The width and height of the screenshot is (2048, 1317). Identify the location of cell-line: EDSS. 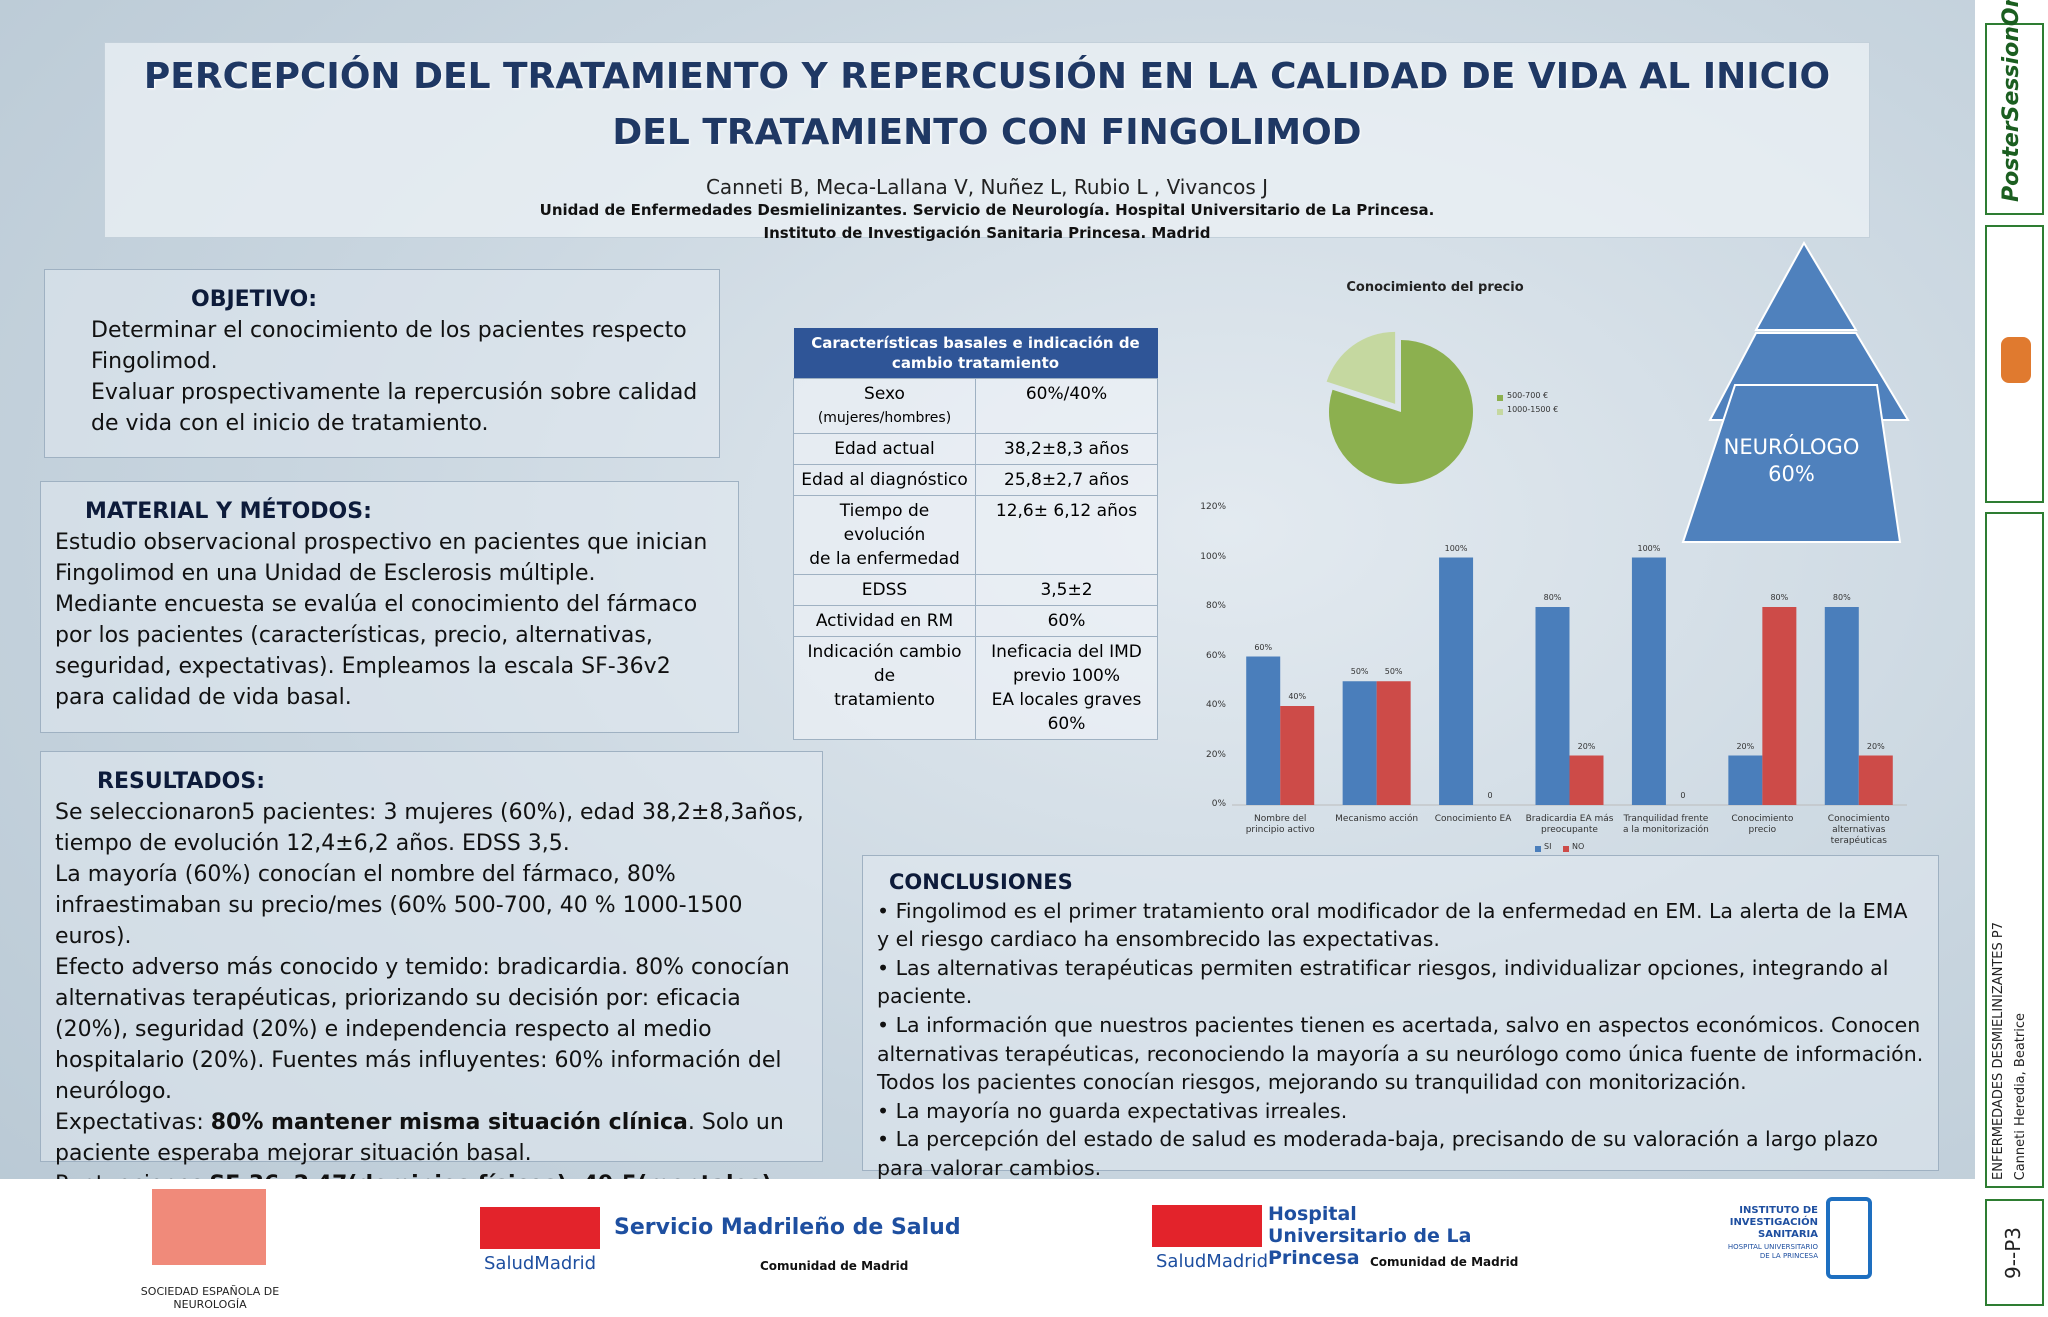
(884, 590).